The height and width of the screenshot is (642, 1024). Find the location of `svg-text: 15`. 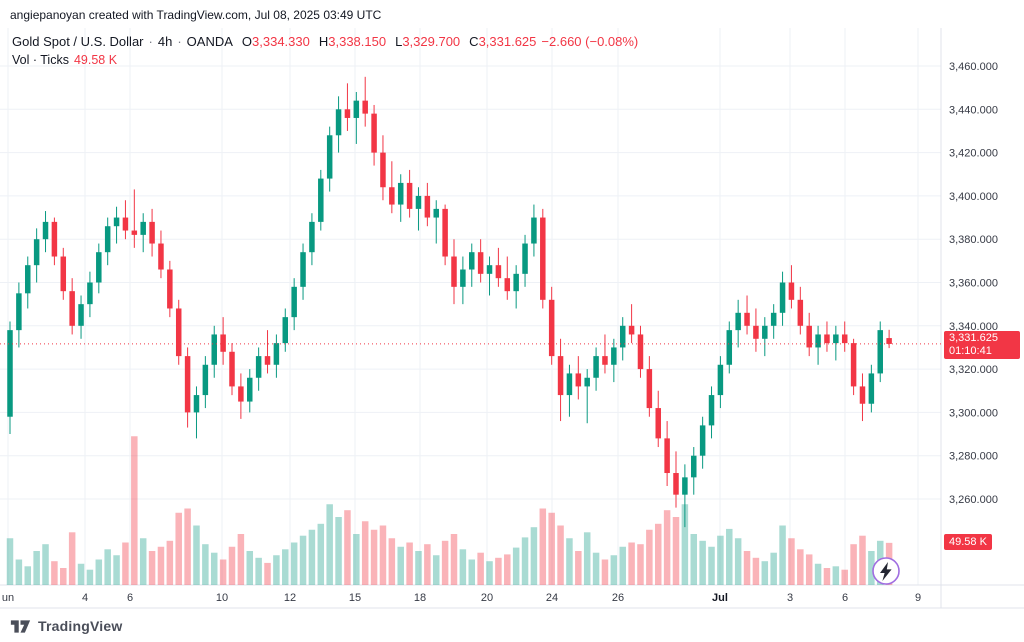

svg-text: 15 is located at coordinates (355, 598).